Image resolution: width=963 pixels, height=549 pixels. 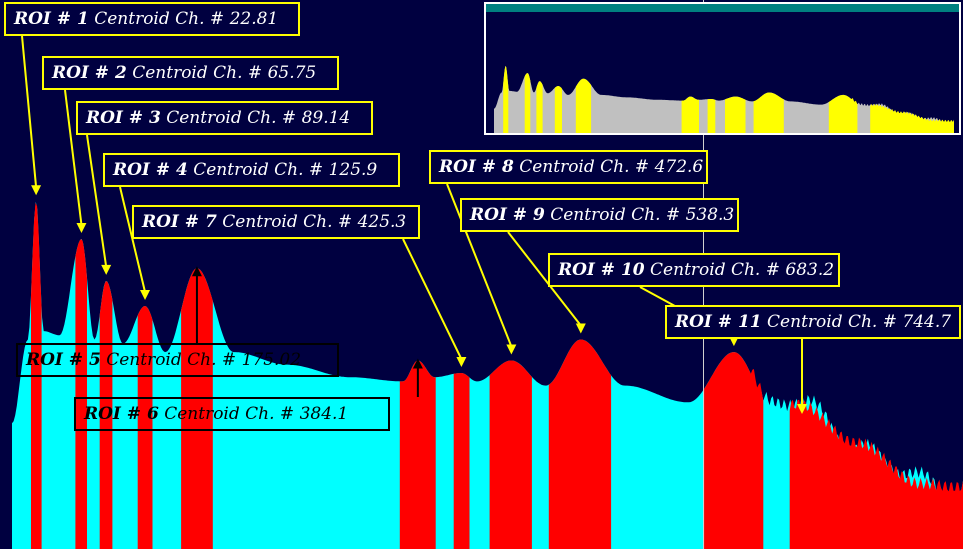 What do you see at coordinates (601, 270) in the screenshot?
I see `roi-10-id: ROI # 10` at bounding box center [601, 270].